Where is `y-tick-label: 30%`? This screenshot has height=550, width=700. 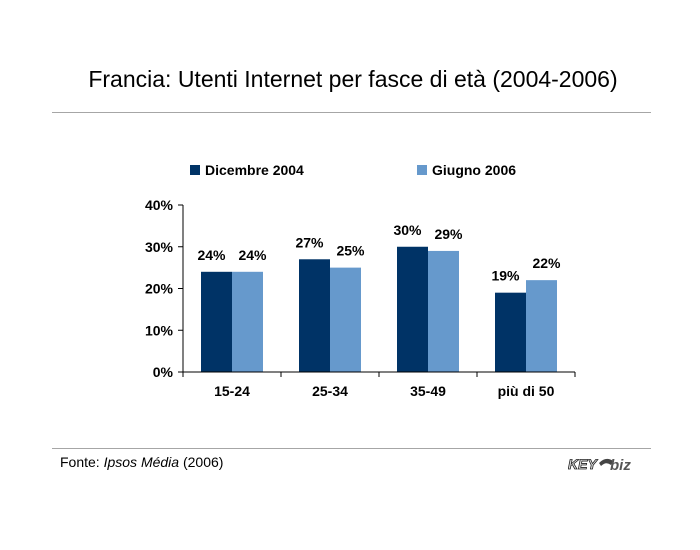 y-tick-label: 30% is located at coordinates (159, 247).